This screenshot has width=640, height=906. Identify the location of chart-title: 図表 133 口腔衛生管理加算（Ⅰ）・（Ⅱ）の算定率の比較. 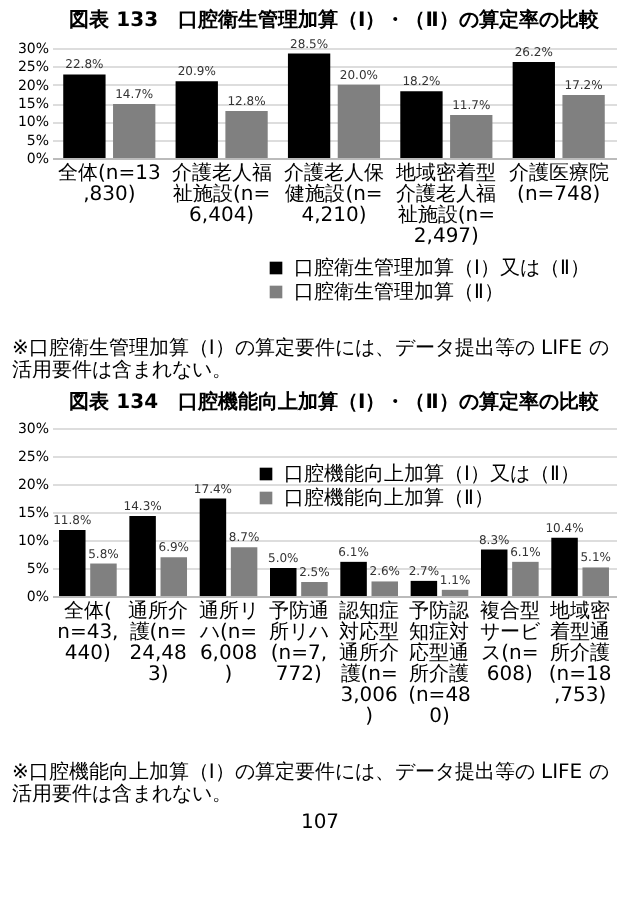
(335, 19).